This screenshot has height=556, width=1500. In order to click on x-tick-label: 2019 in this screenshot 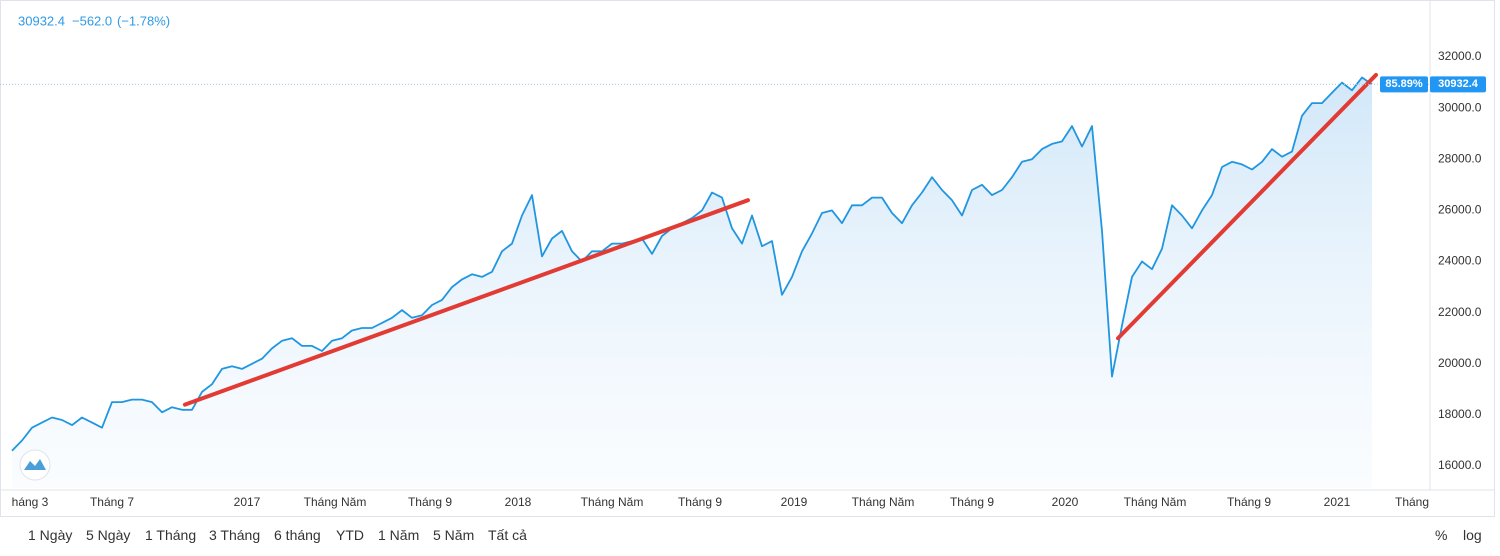, I will do `click(794, 502)`.